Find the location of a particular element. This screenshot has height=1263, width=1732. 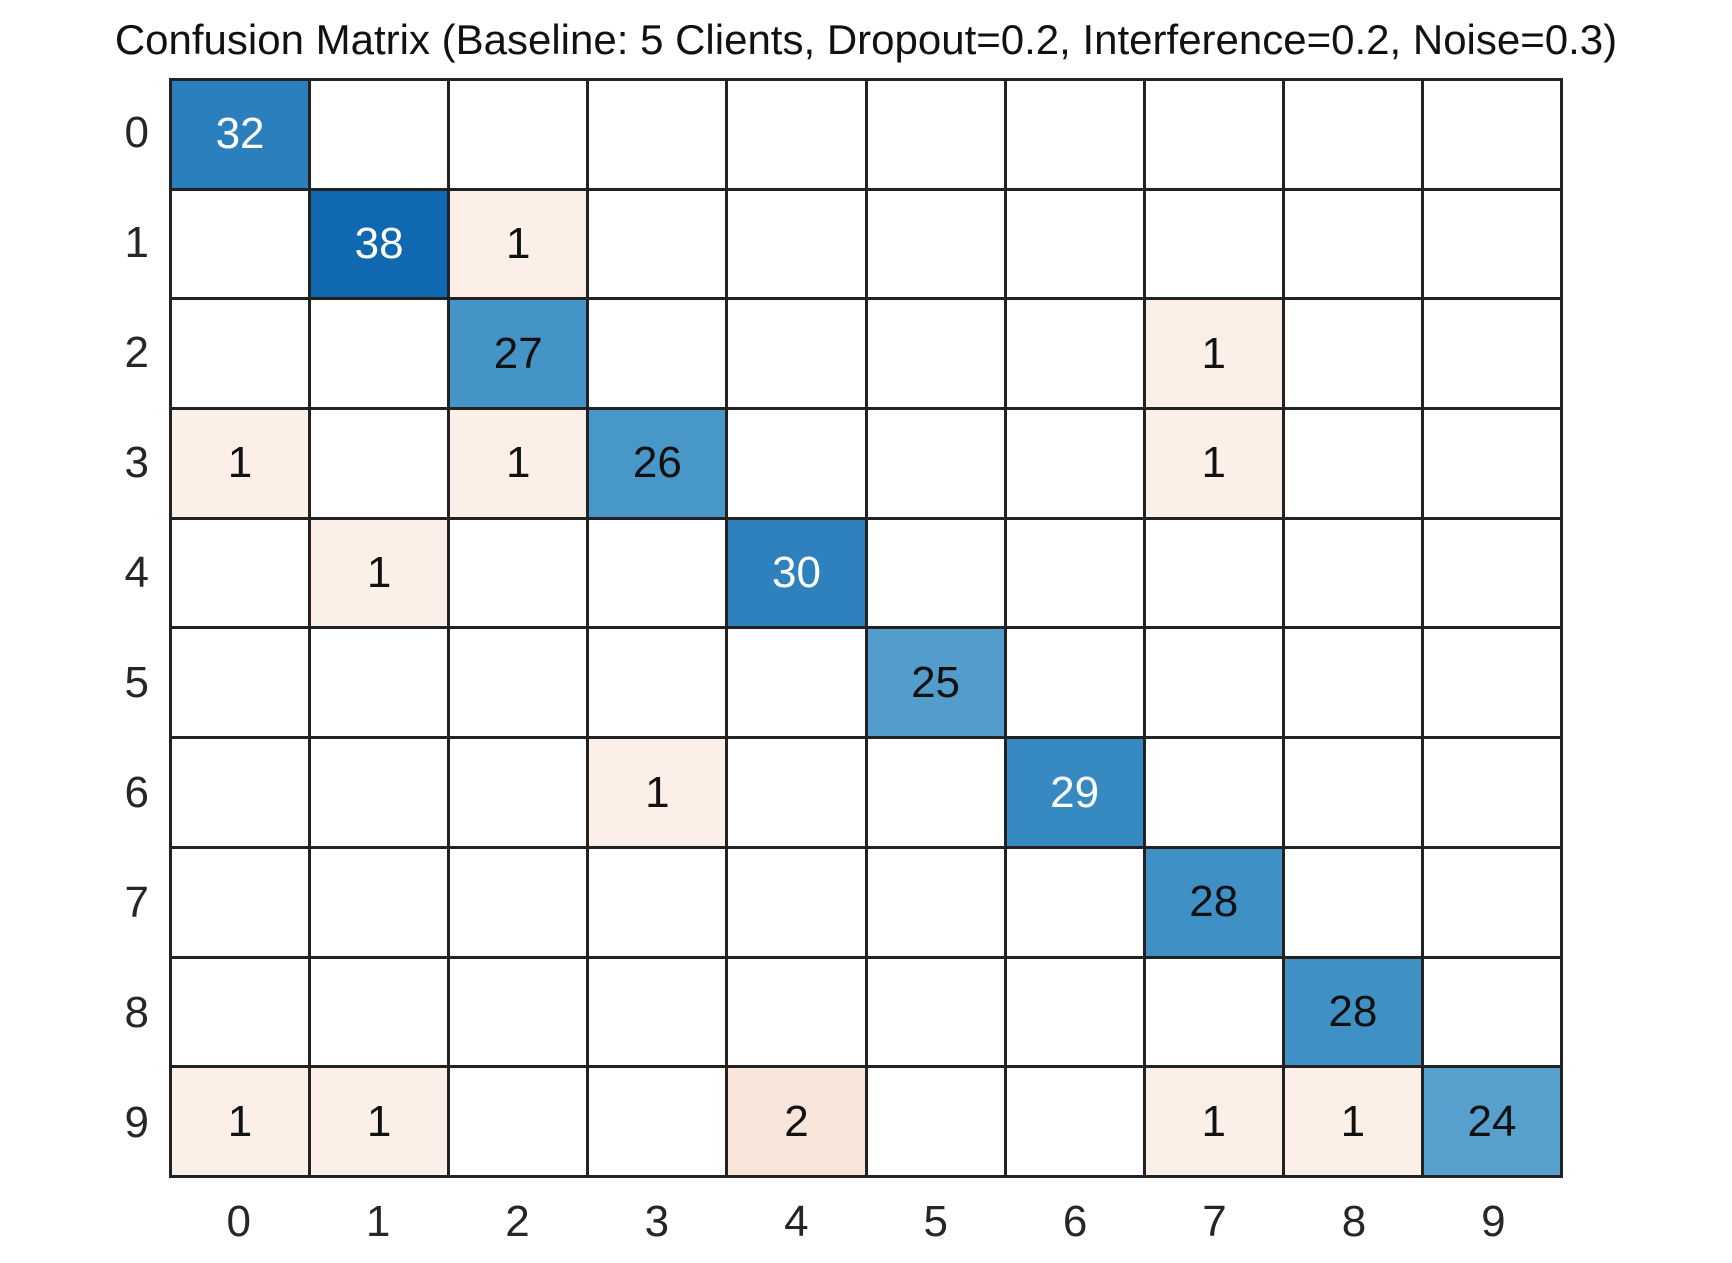

x-tick-label: 9 is located at coordinates (1493, 1221).